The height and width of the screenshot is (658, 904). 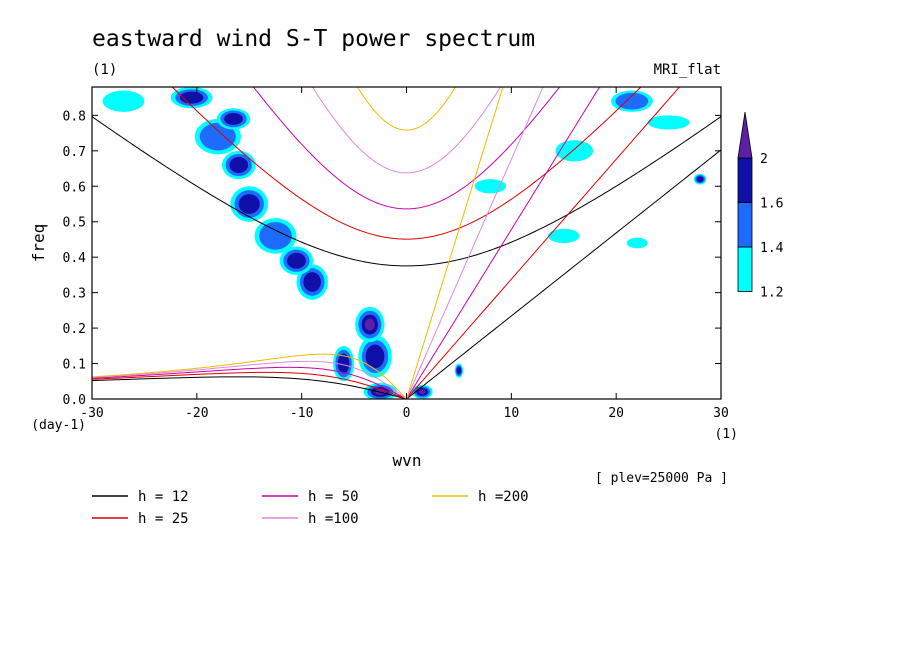 I want to click on y-tick-label: 0.1, so click(x=74, y=365).